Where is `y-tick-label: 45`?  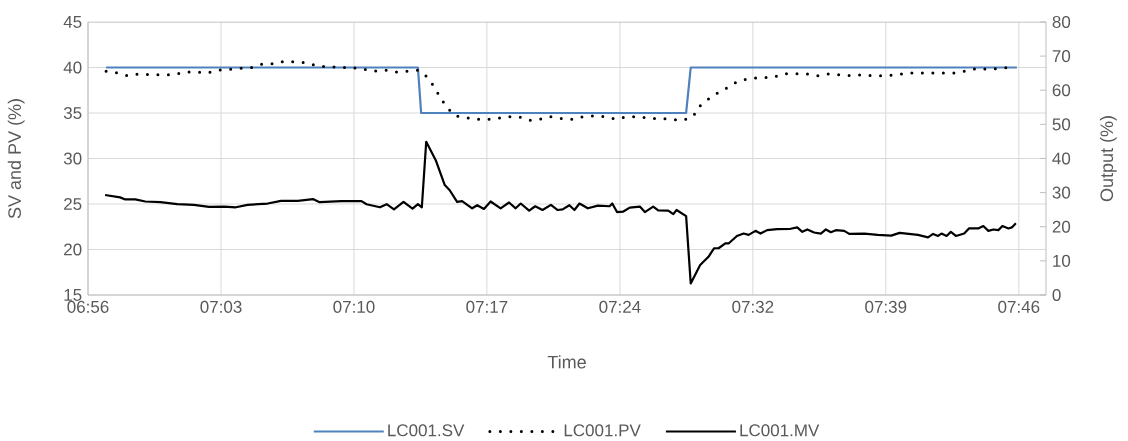
y-tick-label: 45 is located at coordinates (72, 22).